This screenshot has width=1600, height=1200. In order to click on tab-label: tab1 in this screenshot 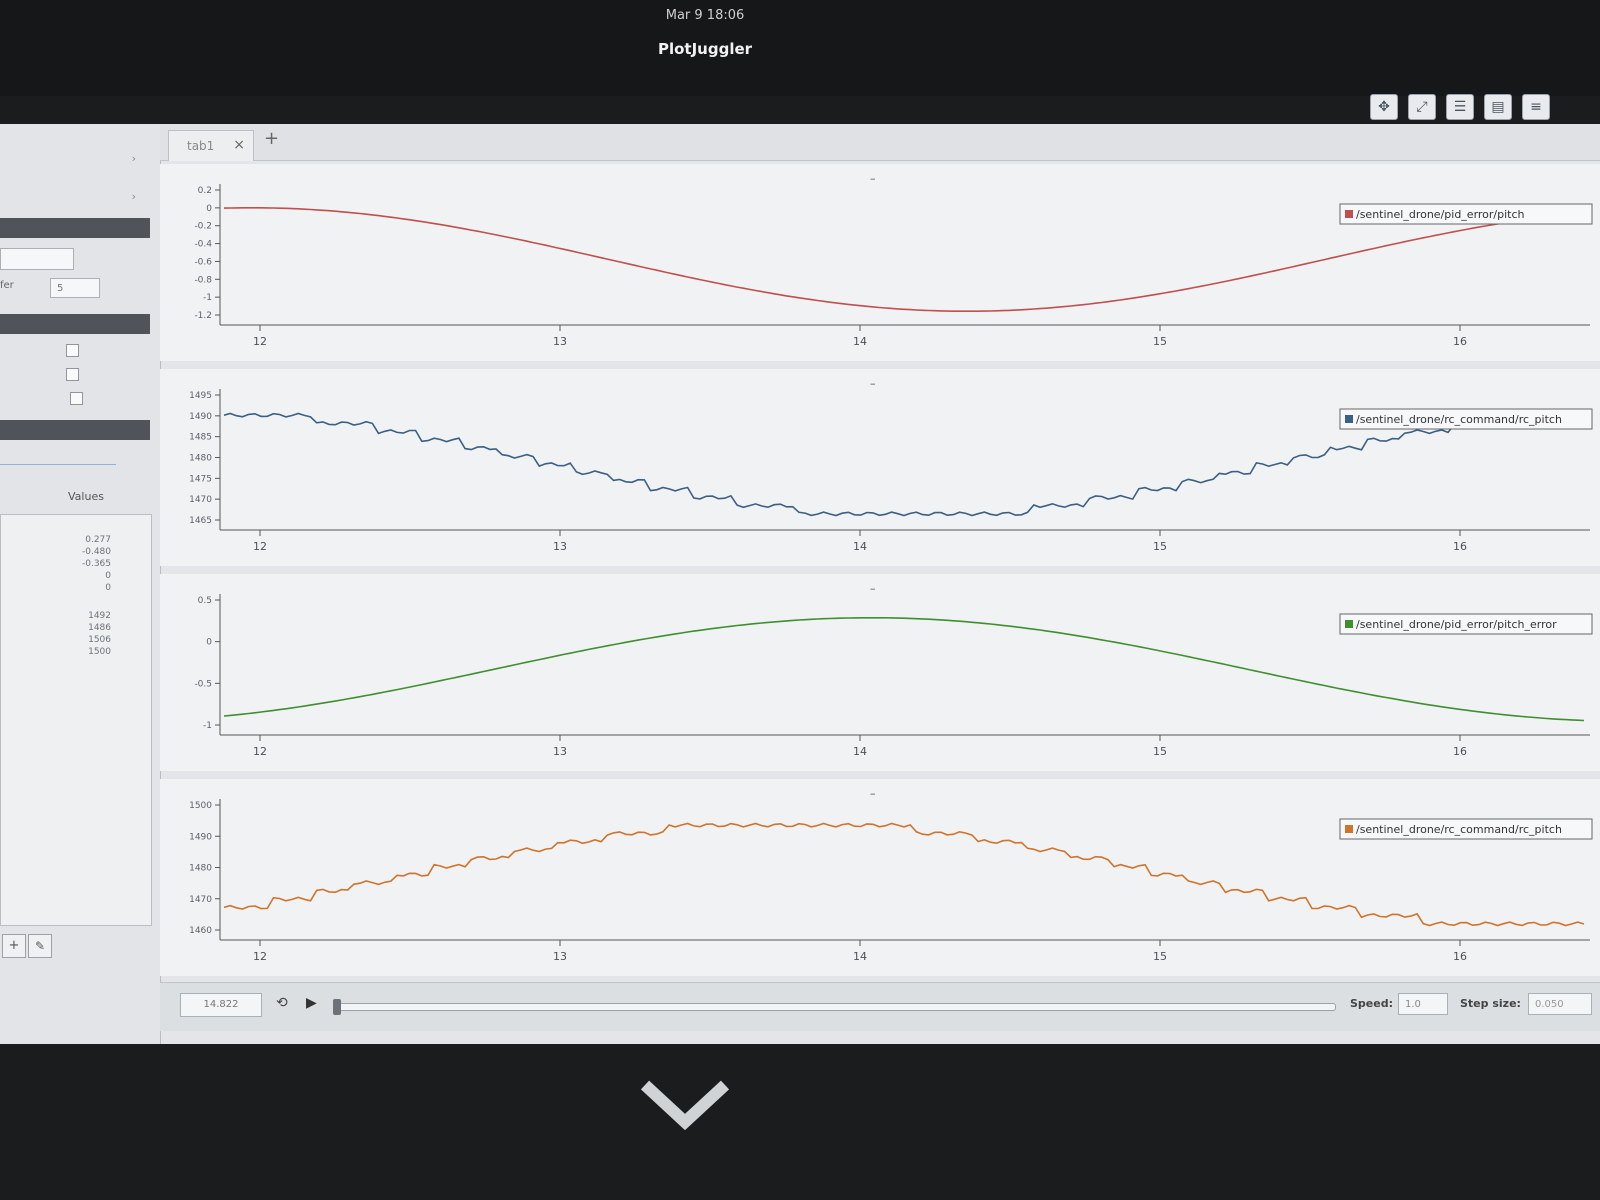, I will do `click(201, 146)`.